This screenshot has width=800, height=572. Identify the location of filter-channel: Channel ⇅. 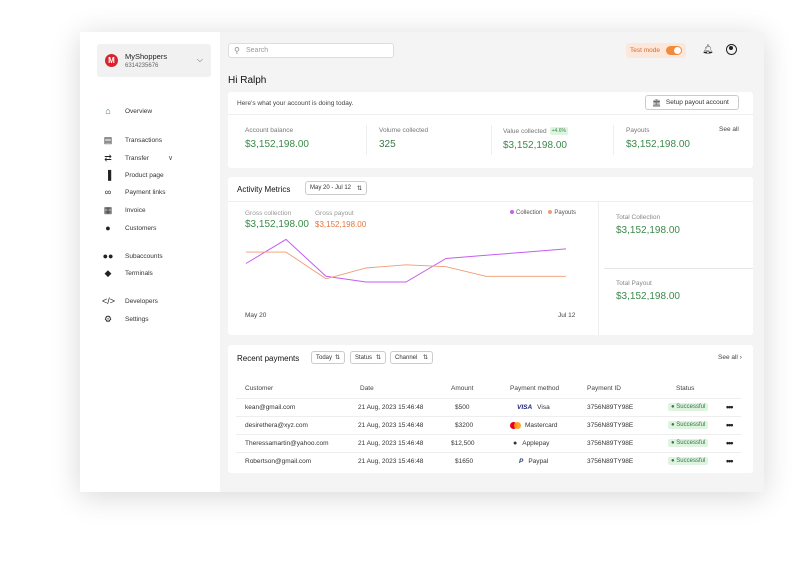
(411, 357).